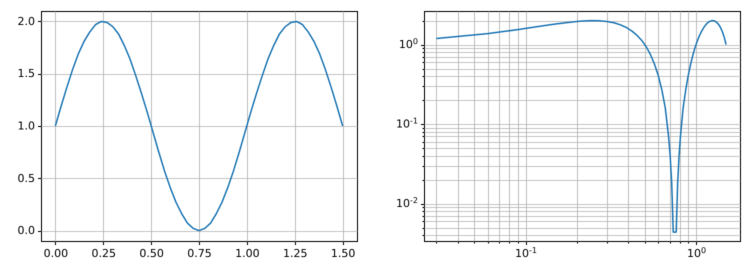 The height and width of the screenshot is (279, 749). Describe the element at coordinates (696, 253) in the screenshot. I see `x-tick-label: 10$^{0}$` at that location.